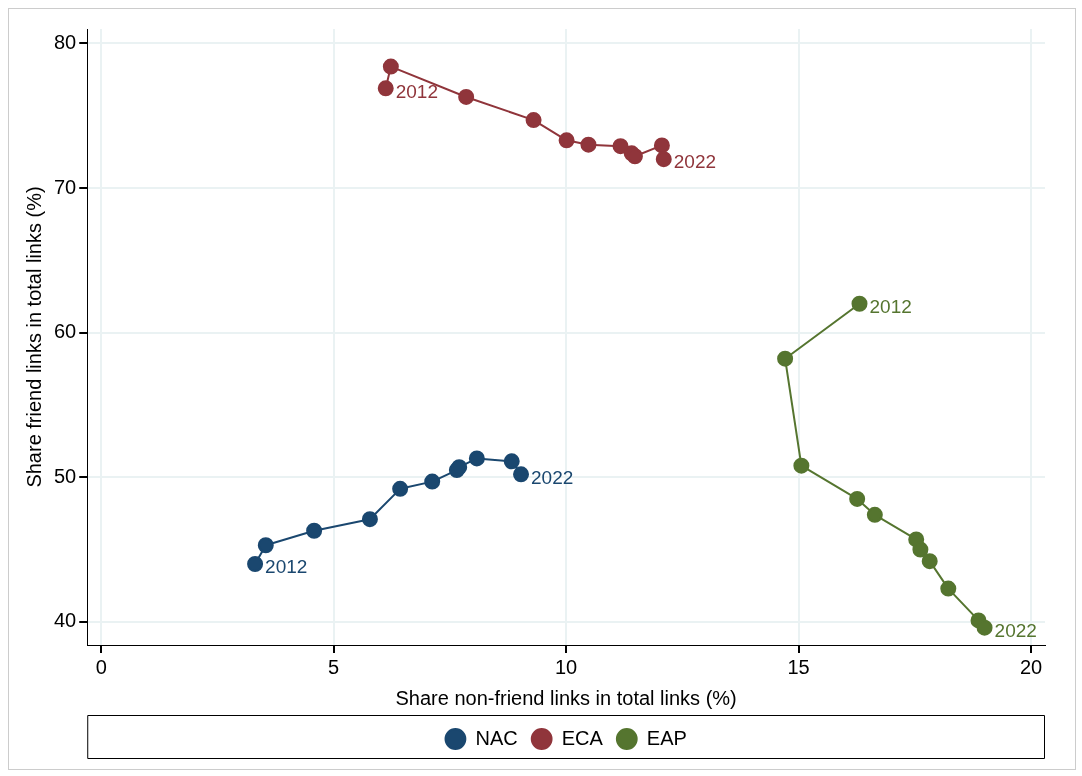  What do you see at coordinates (65, 186) in the screenshot?
I see `y-tick-label: 70` at bounding box center [65, 186].